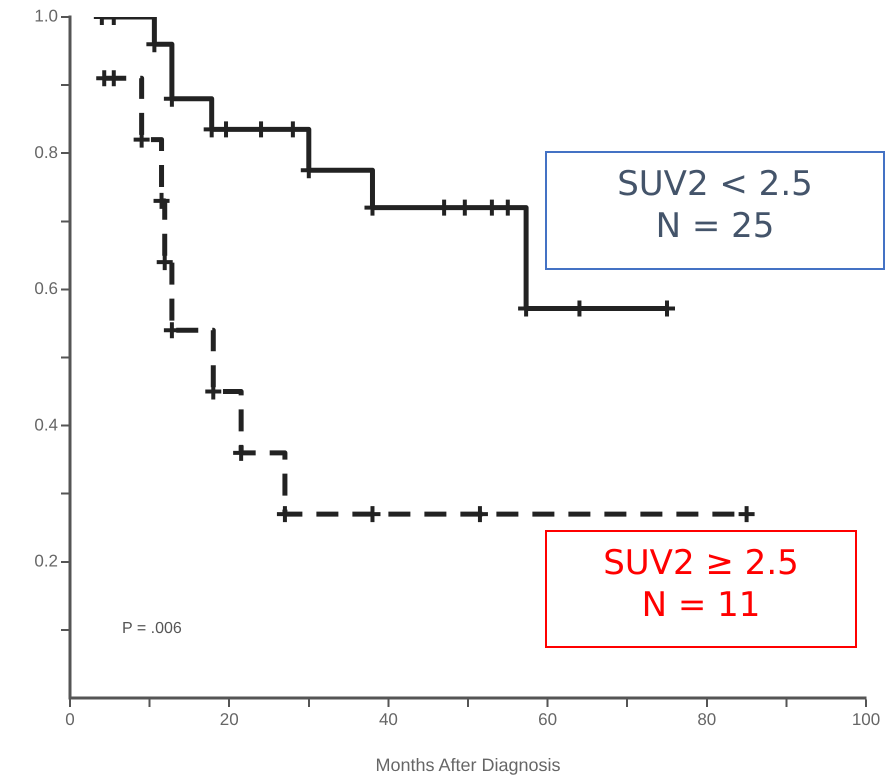 The image size is (887, 781). What do you see at coordinates (229, 719) in the screenshot?
I see `x-tick-label: 20` at bounding box center [229, 719].